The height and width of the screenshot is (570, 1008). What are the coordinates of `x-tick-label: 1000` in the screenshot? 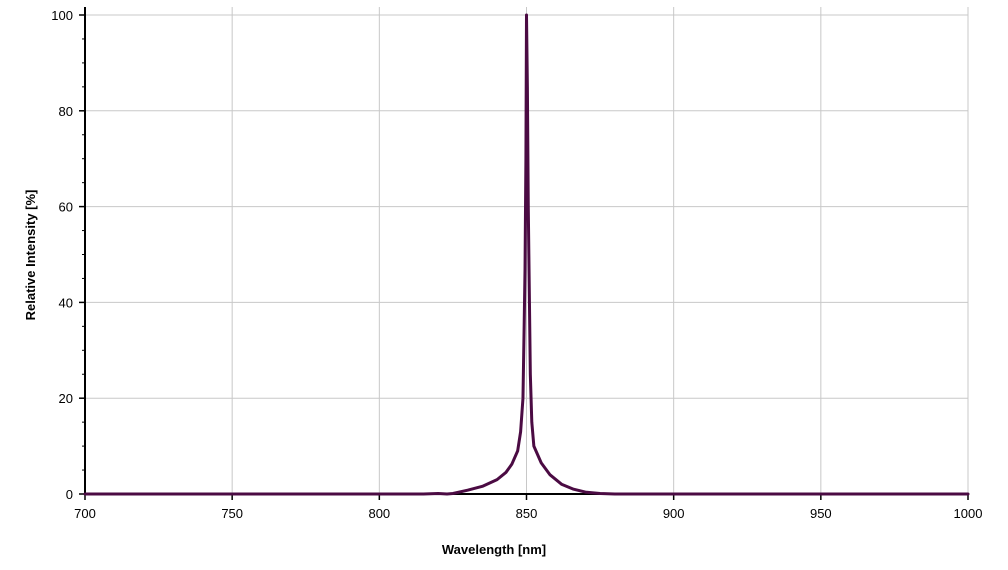 It's located at (968, 513).